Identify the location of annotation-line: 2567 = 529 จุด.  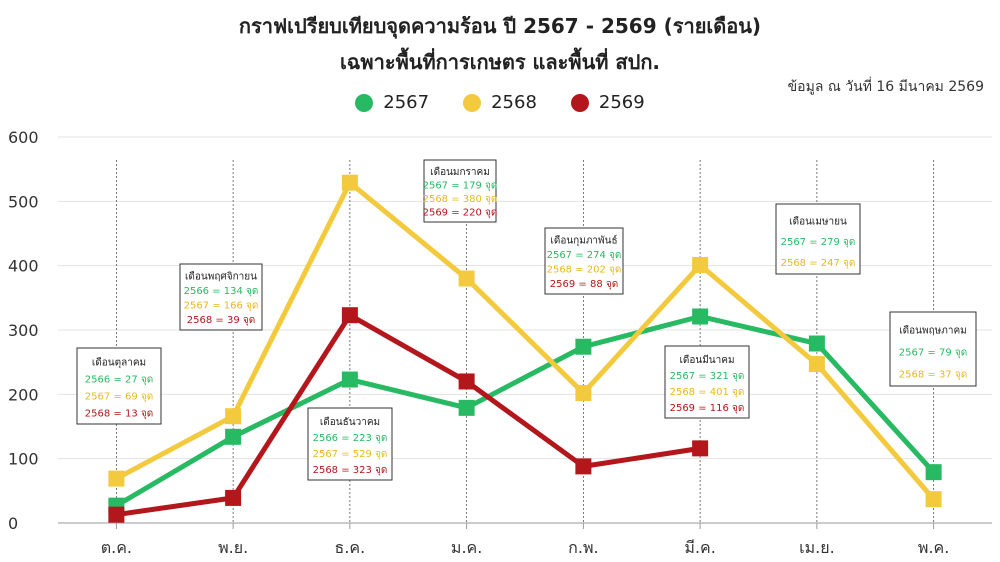
(350, 454).